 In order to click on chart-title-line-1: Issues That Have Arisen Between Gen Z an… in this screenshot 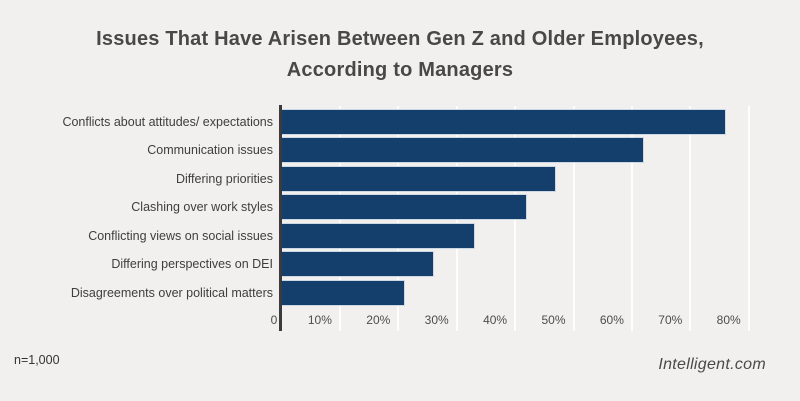, I will do `click(400, 39)`.